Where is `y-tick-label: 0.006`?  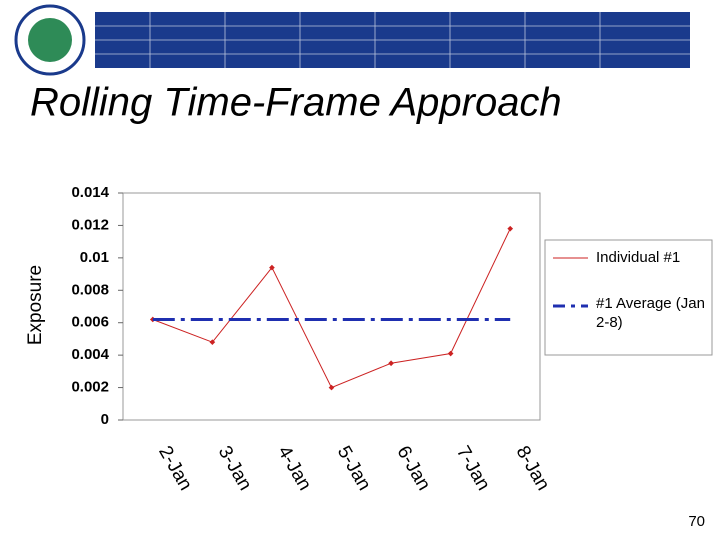
y-tick-label: 0.006 is located at coordinates (90, 322).